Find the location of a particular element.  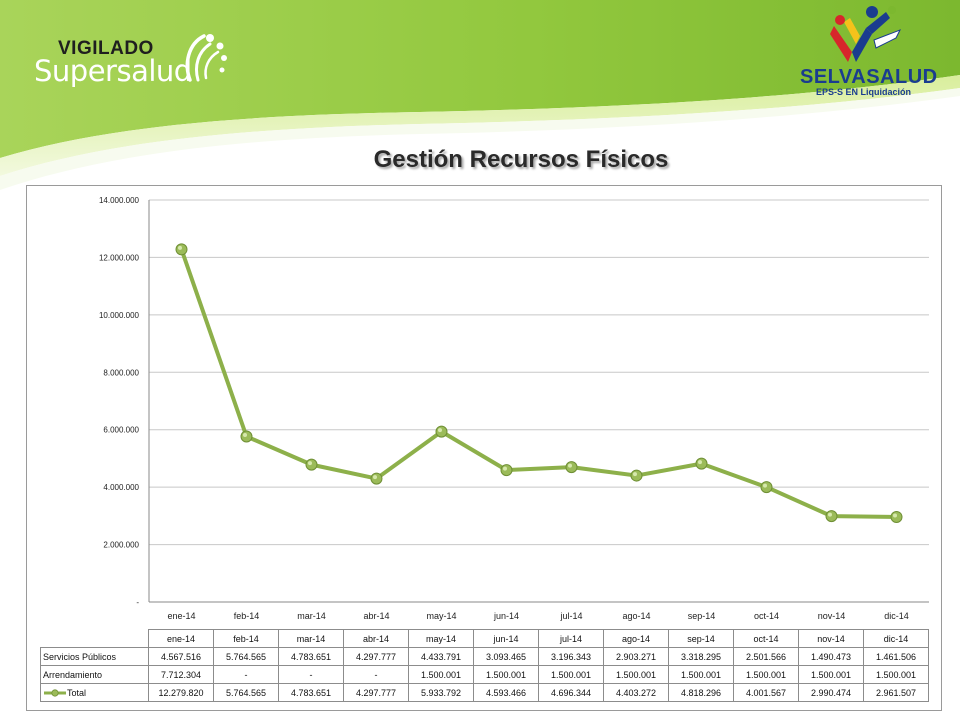

table-cell: 2.990.474 is located at coordinates (831, 692).